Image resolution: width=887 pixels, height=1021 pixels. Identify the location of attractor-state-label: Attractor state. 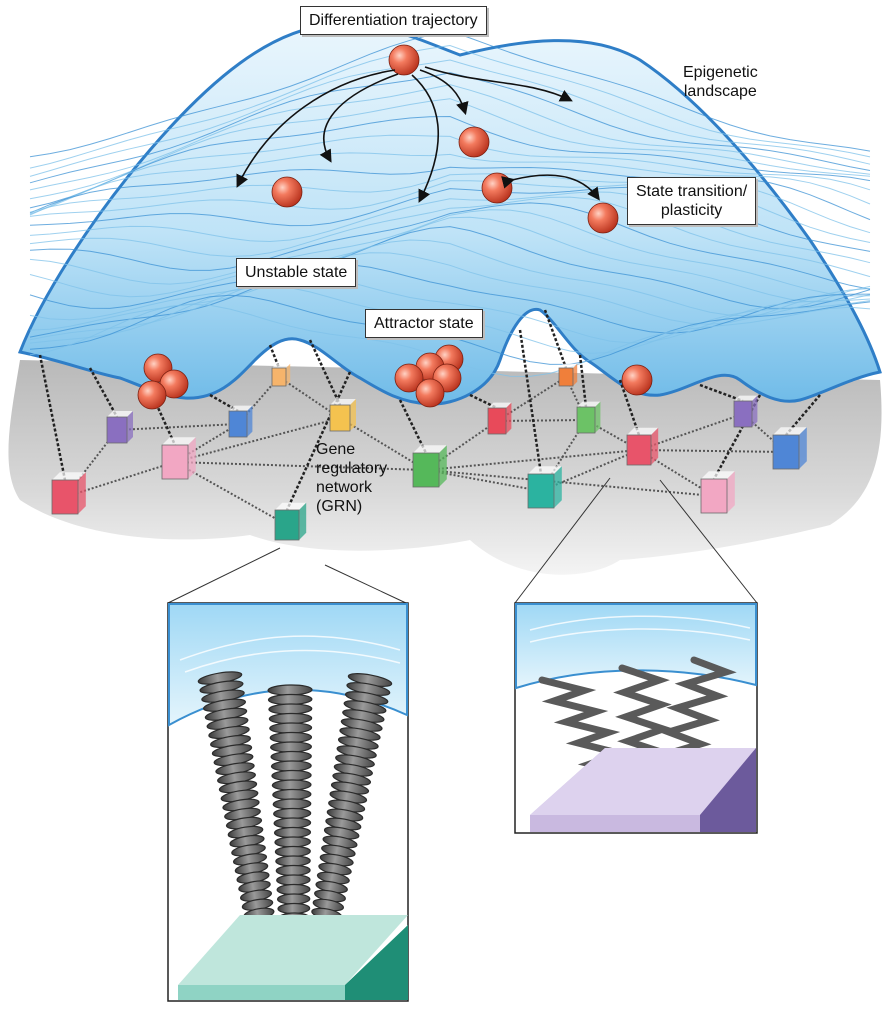
(424, 323).